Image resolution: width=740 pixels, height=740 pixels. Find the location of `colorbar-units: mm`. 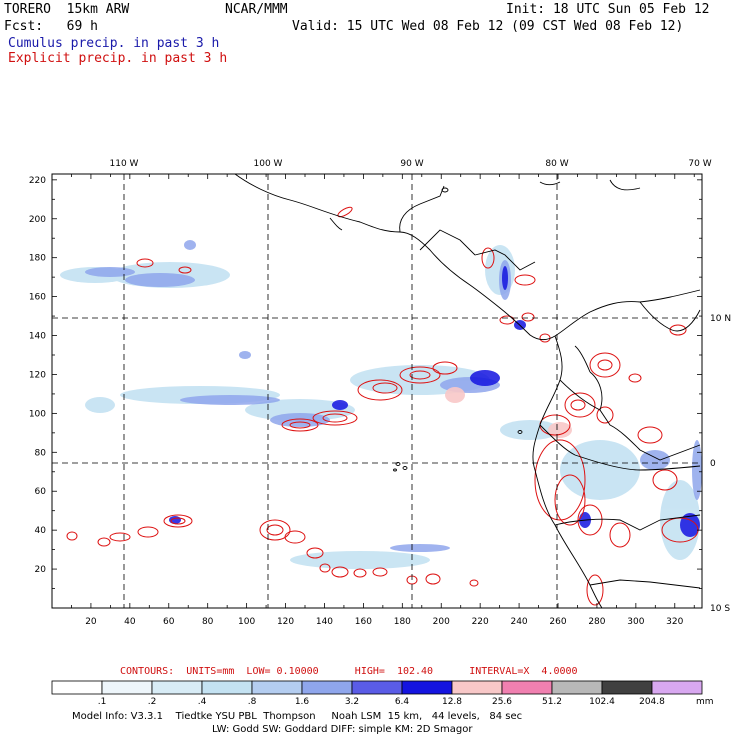

colorbar-units: mm is located at coordinates (705, 702).